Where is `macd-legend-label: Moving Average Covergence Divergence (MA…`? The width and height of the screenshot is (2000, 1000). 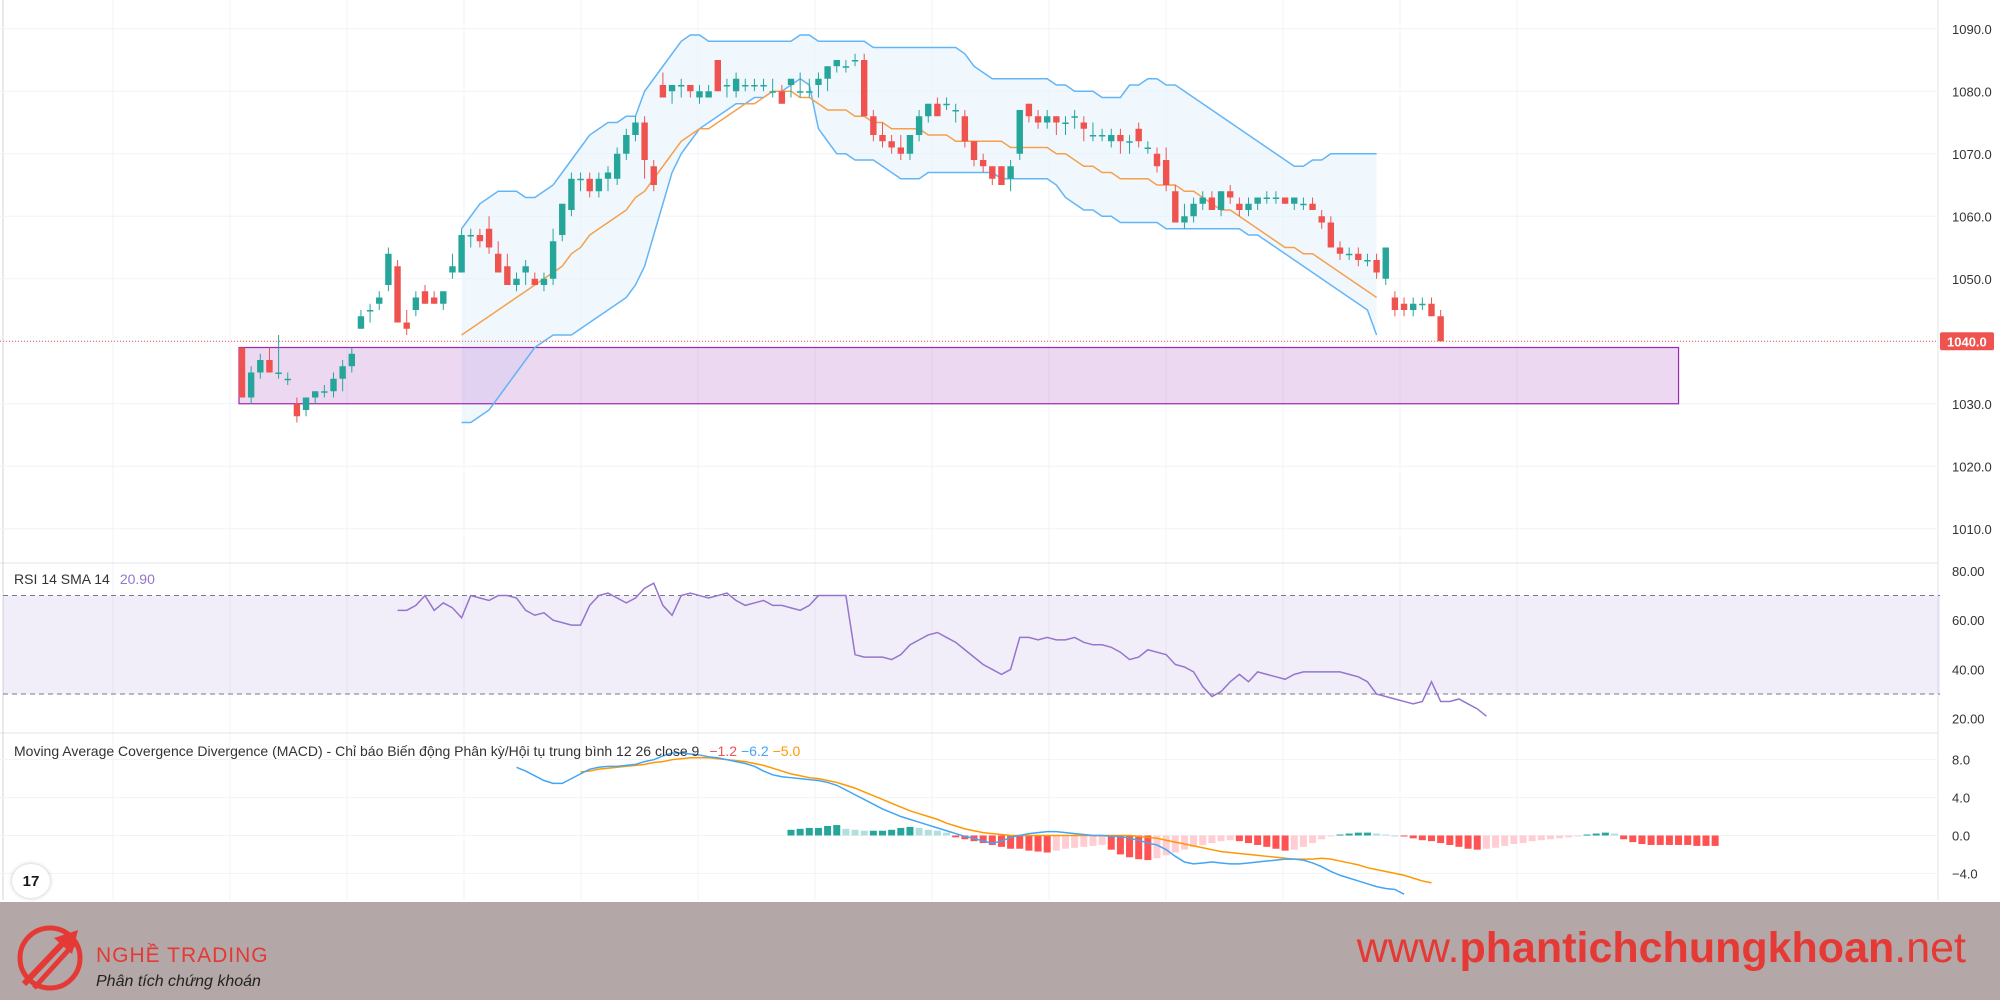 macd-legend-label: Moving Average Covergence Divergence (MA… is located at coordinates (357, 751).